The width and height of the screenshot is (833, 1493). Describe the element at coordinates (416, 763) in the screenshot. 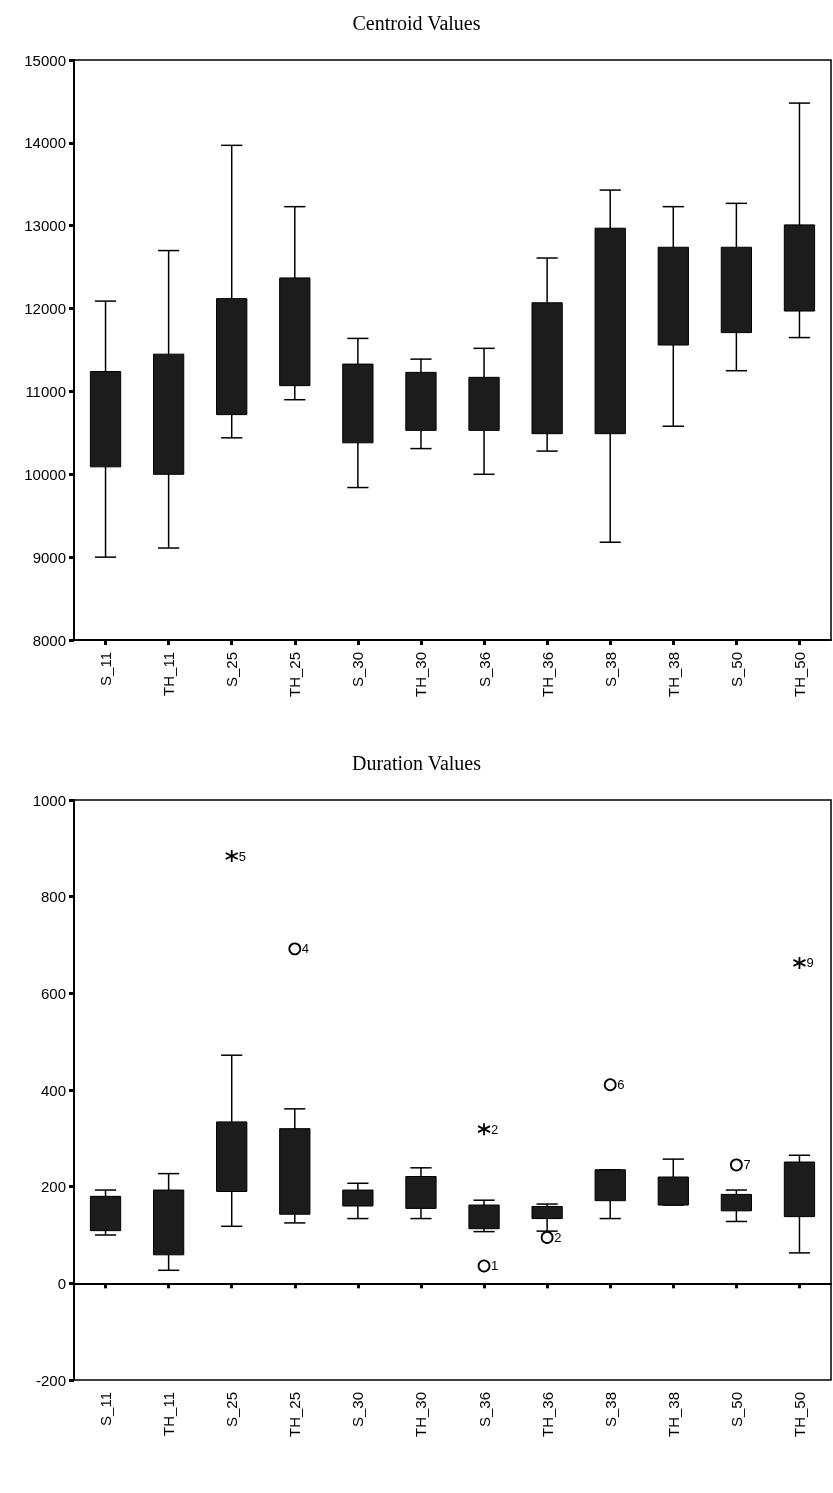

I see `chart-title: Duration Values` at that location.